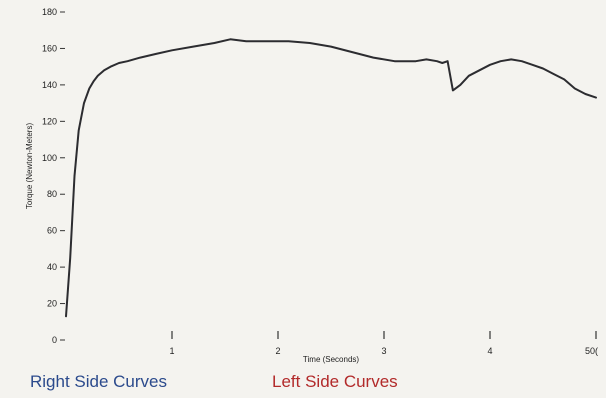  Describe the element at coordinates (171, 351) in the screenshot. I see `x-tick-label: 1` at that location.